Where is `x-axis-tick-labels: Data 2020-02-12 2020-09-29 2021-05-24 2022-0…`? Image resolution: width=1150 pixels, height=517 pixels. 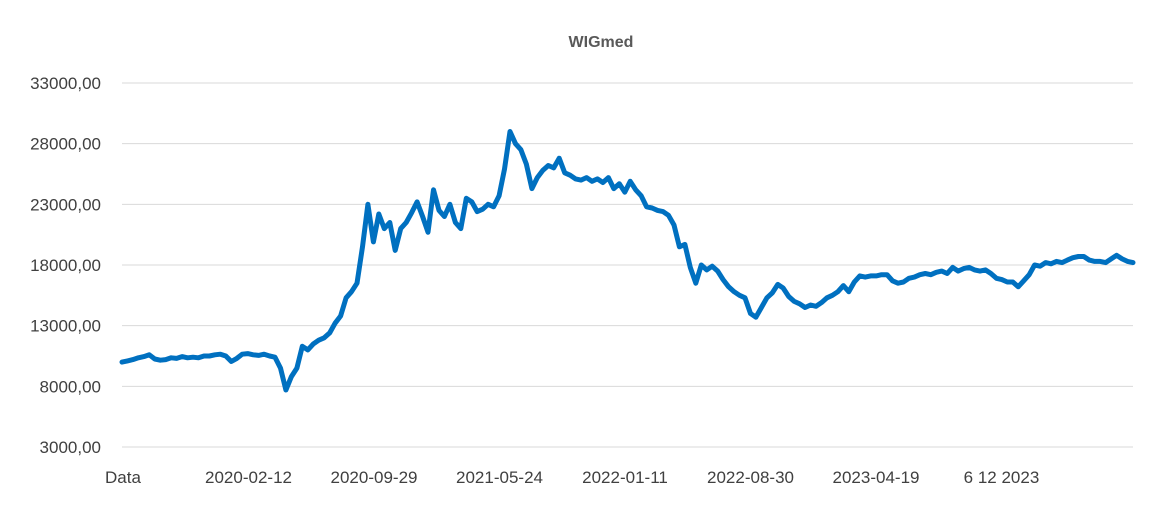
x-axis-tick-labels: Data 2020-02-12 2020-09-29 2021-05-24 2022-0… is located at coordinates (572, 477).